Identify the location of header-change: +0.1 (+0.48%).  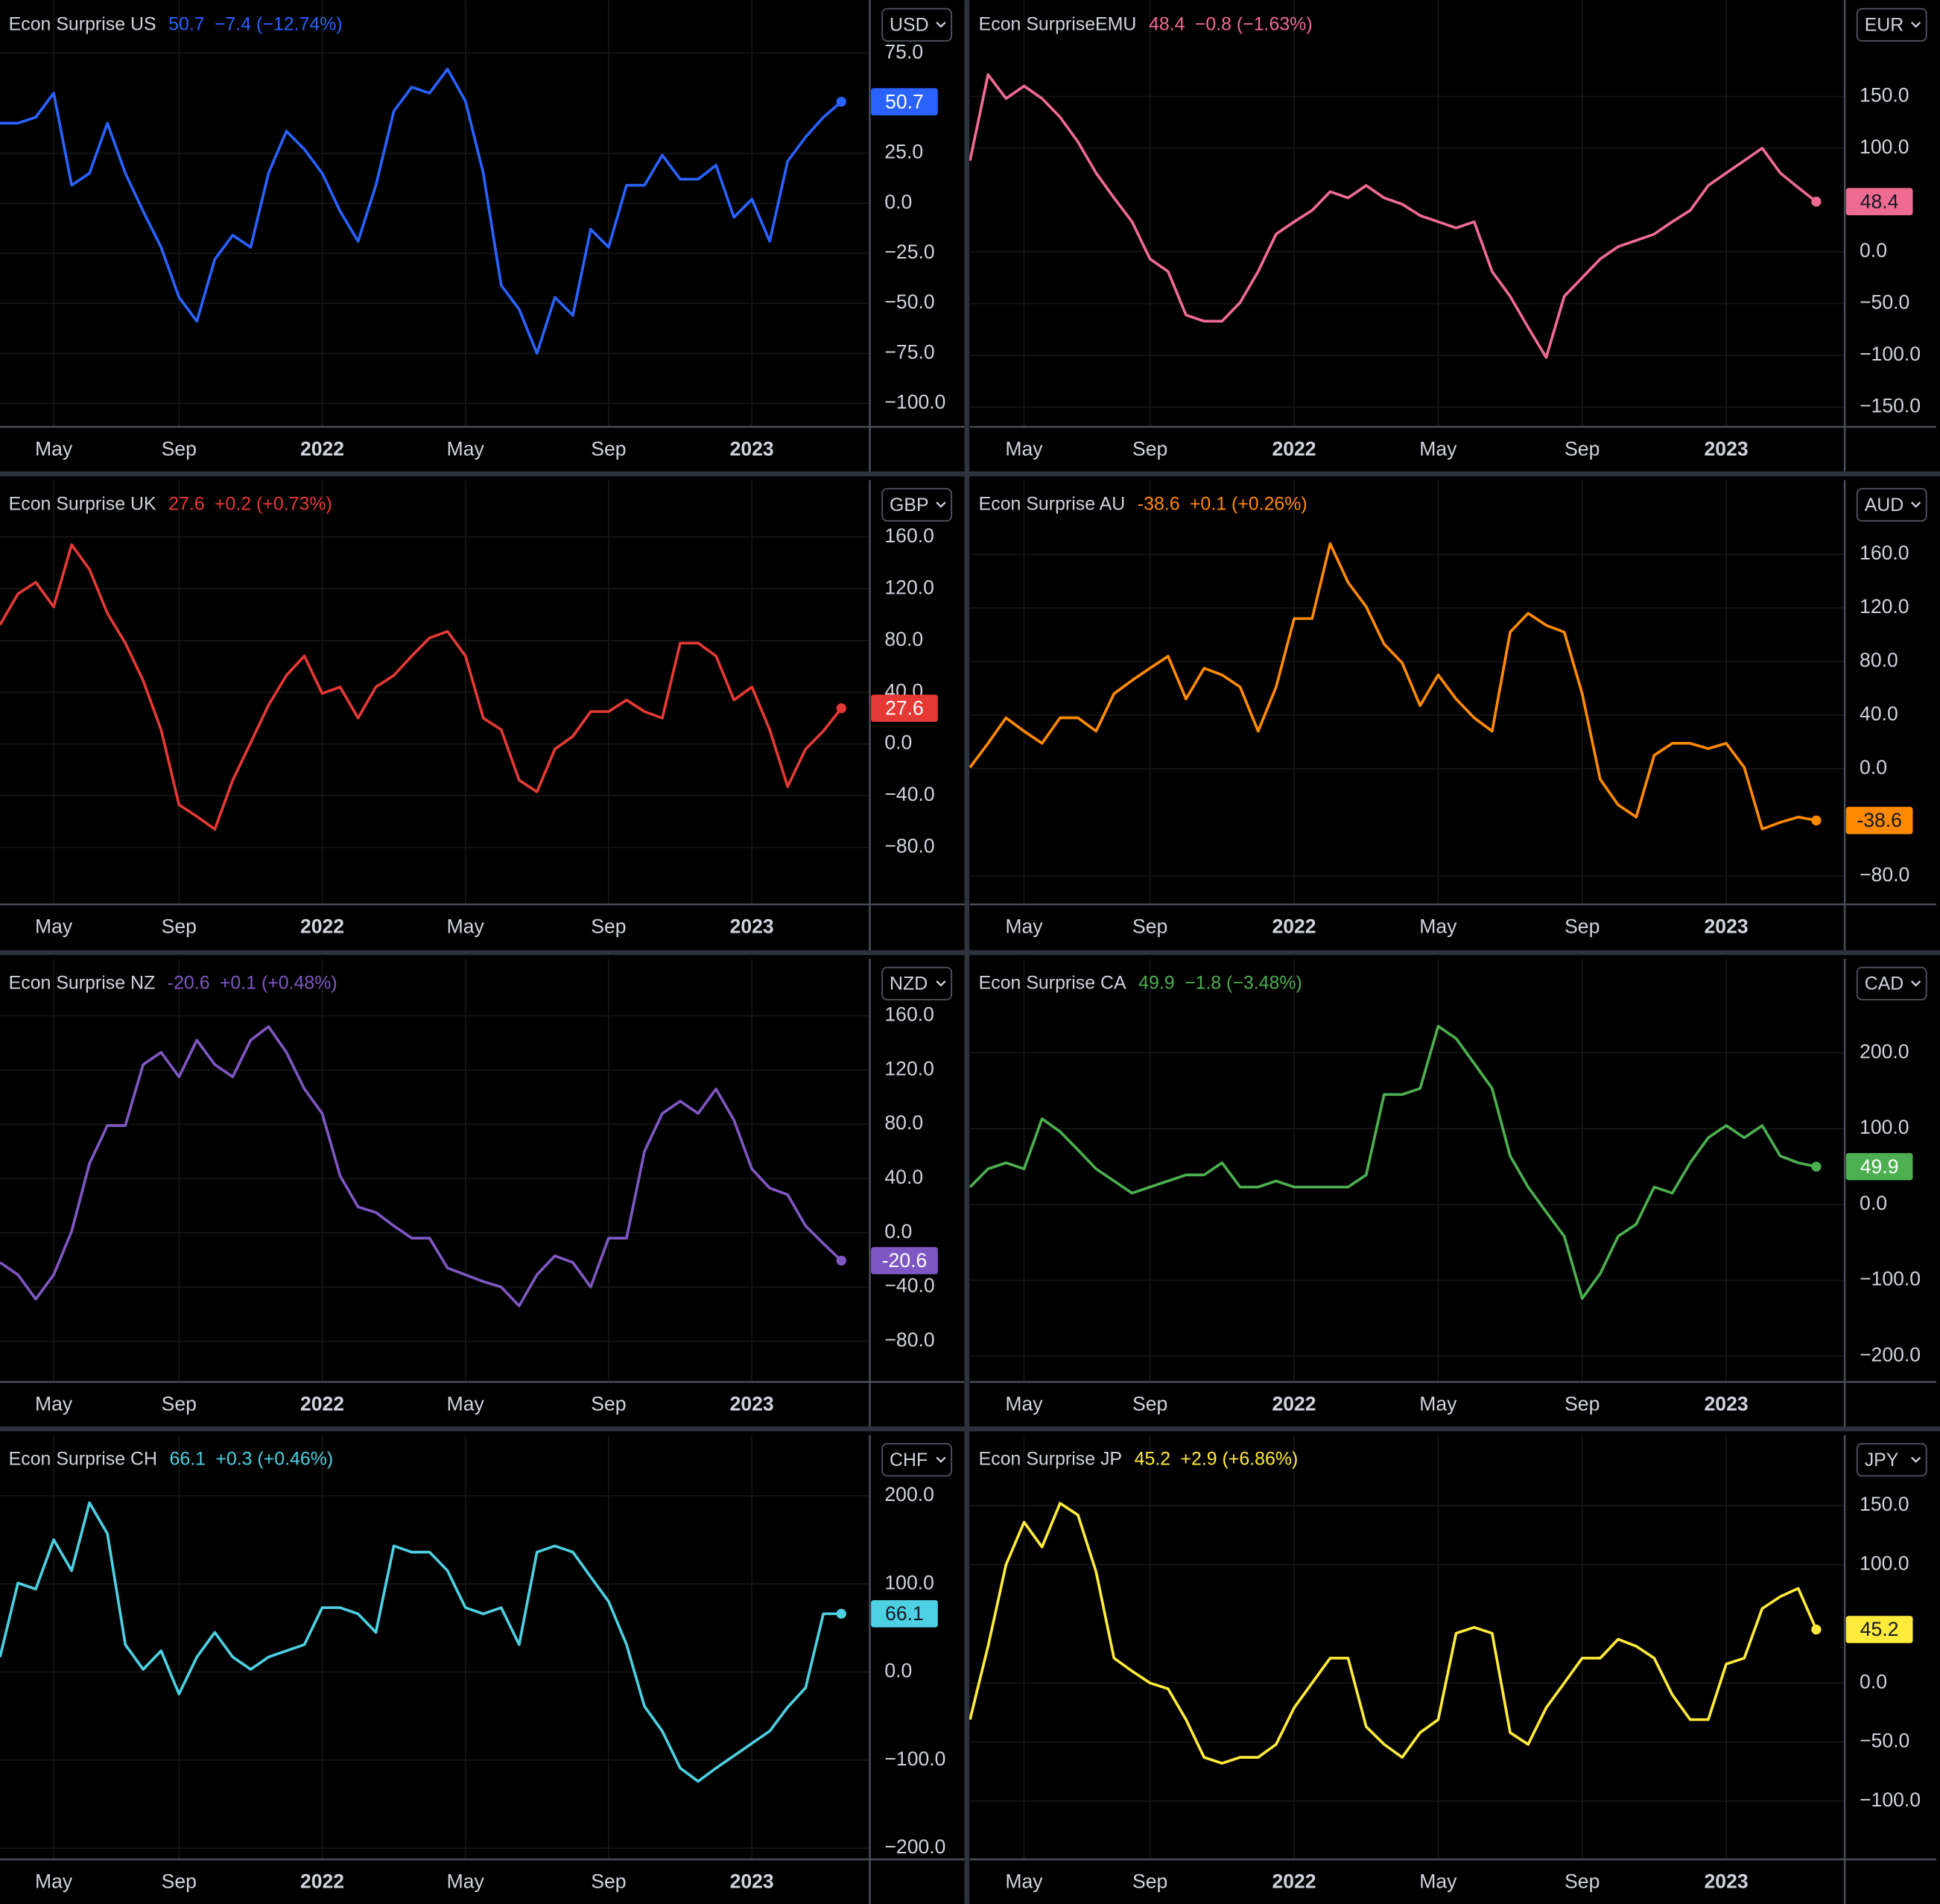
(278, 982).